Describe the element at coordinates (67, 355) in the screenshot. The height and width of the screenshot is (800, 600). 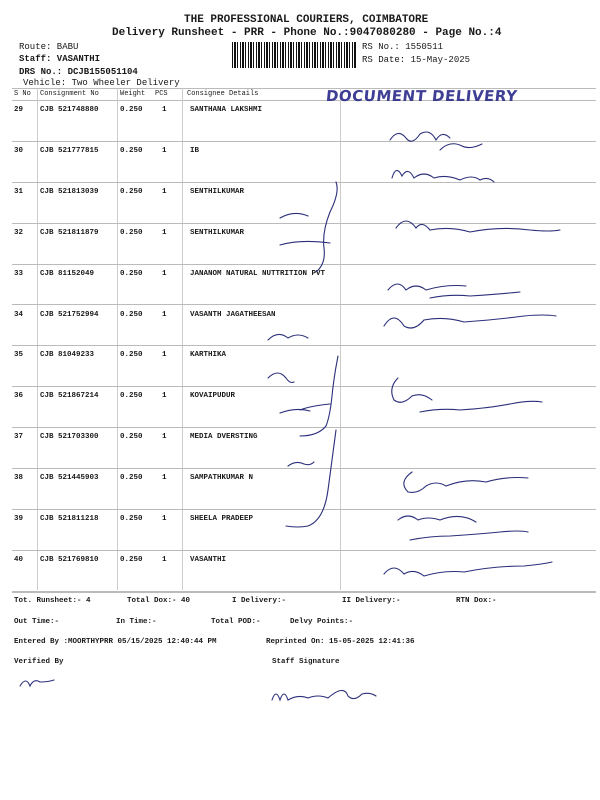
I see `consignment-no-cell: CJB 81049233` at that location.